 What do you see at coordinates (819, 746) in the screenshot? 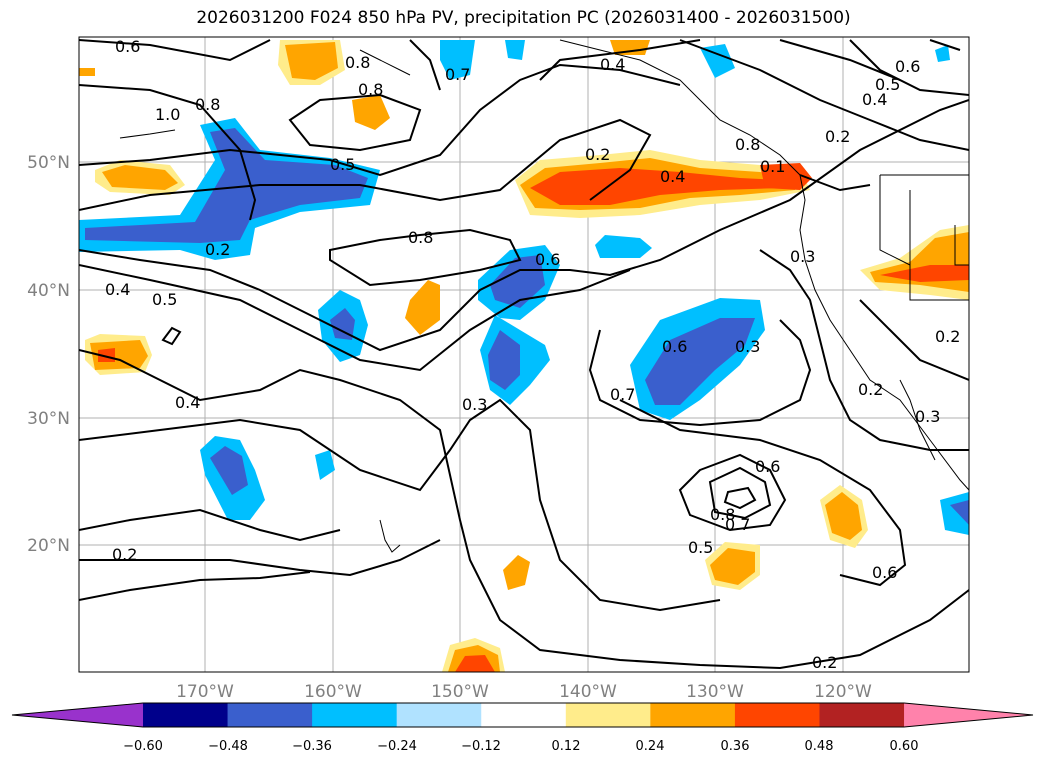
I see `colorbar-tick-label: 0.48` at bounding box center [819, 746].